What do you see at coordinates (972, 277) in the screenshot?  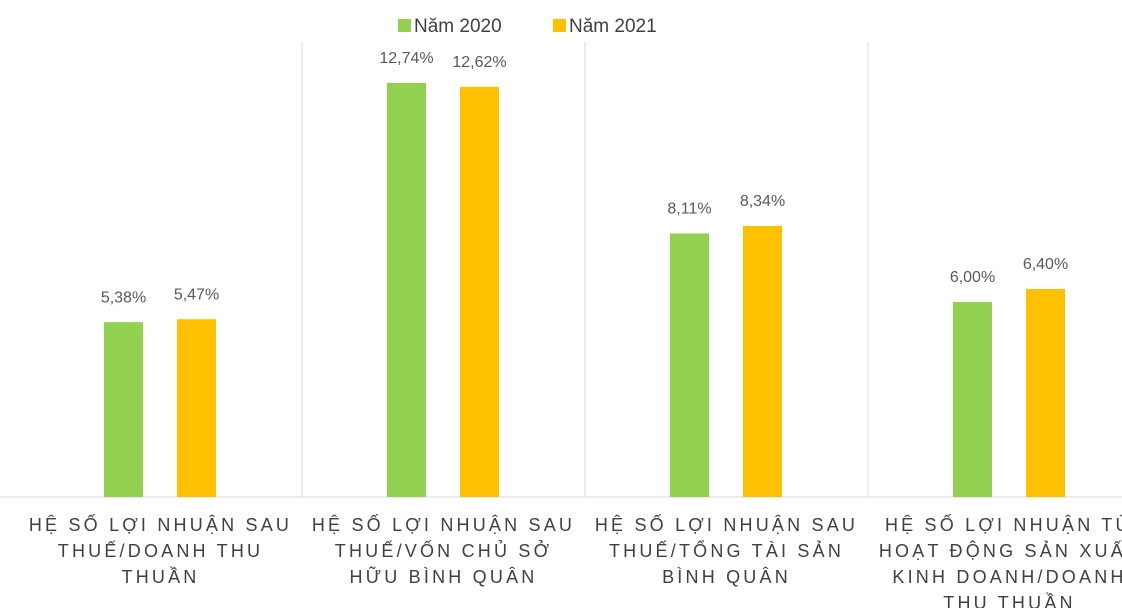 I see `data-label: 6,00%` at bounding box center [972, 277].